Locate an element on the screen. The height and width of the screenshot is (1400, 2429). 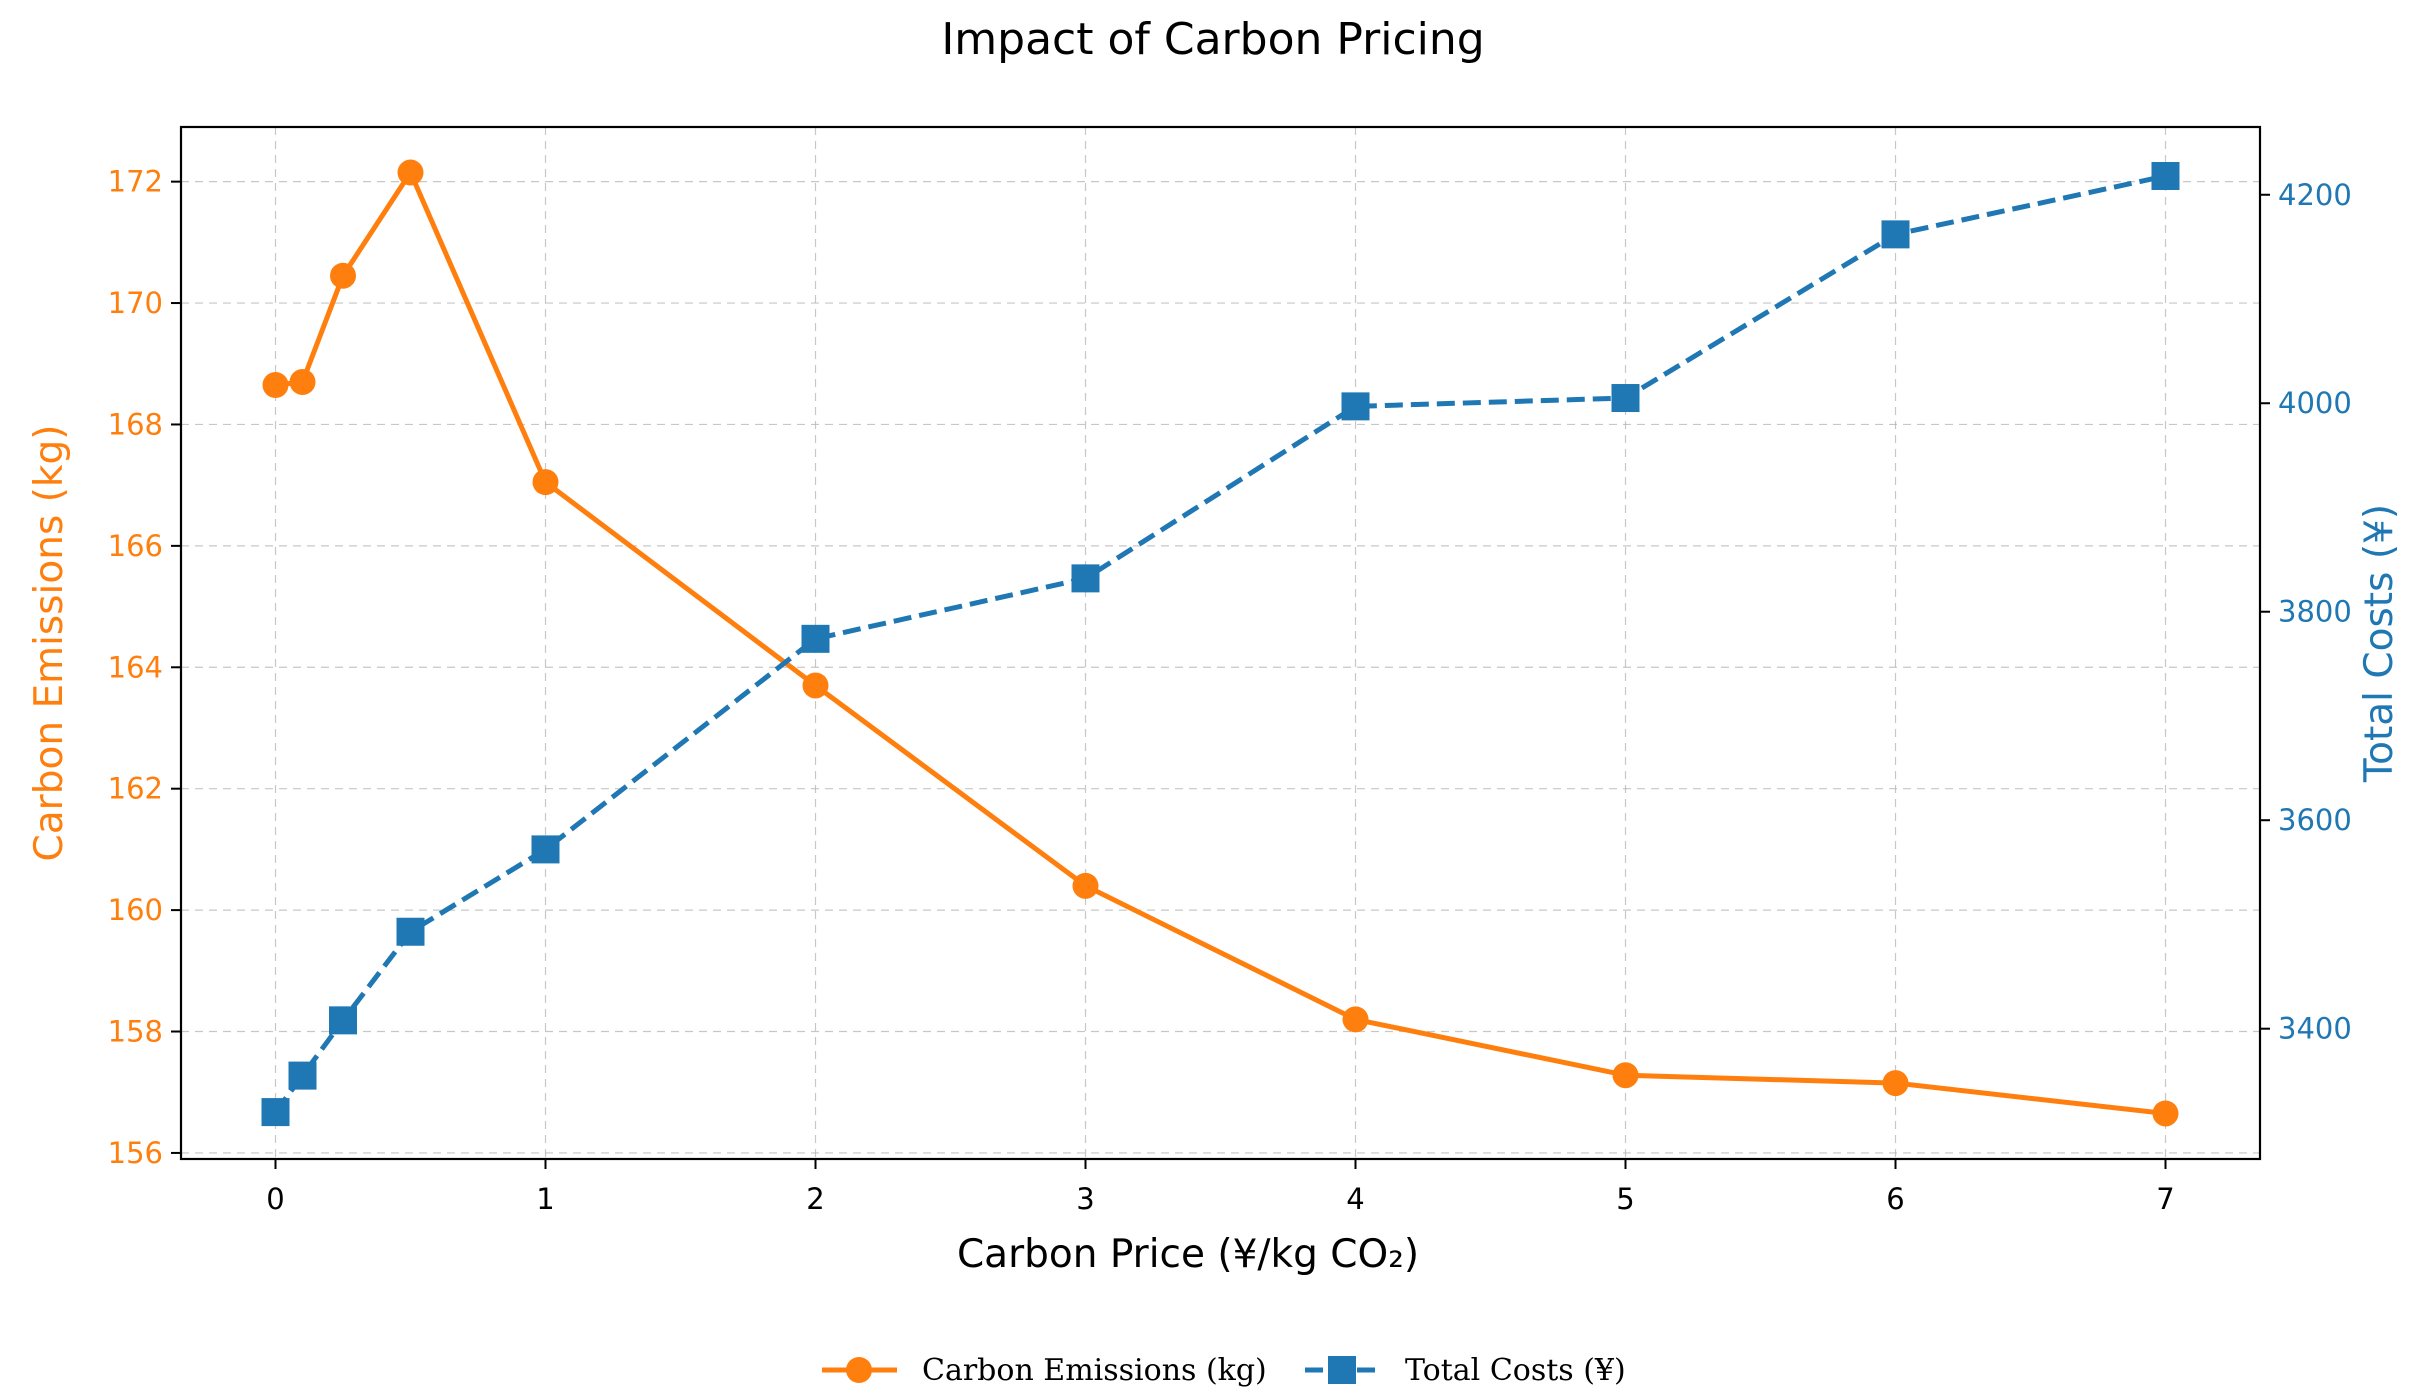
y-left-tick-label: 164 is located at coordinates (135, 667).